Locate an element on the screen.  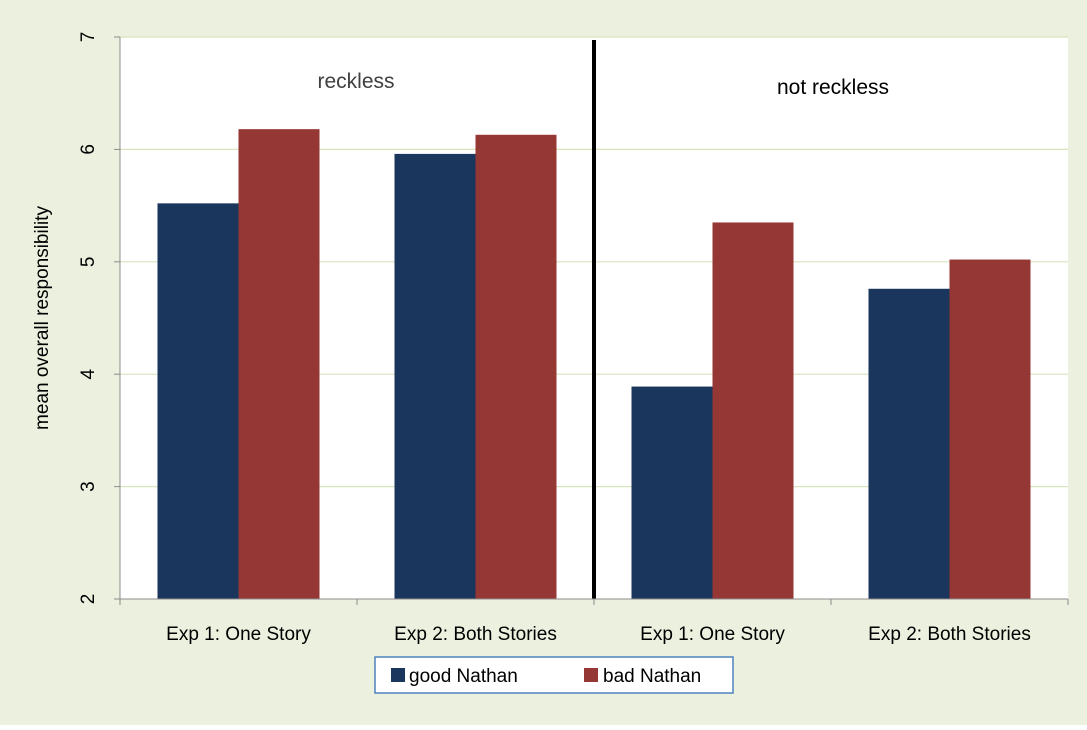
legend: good Nathan bad Nathan is located at coordinates (554, 675).